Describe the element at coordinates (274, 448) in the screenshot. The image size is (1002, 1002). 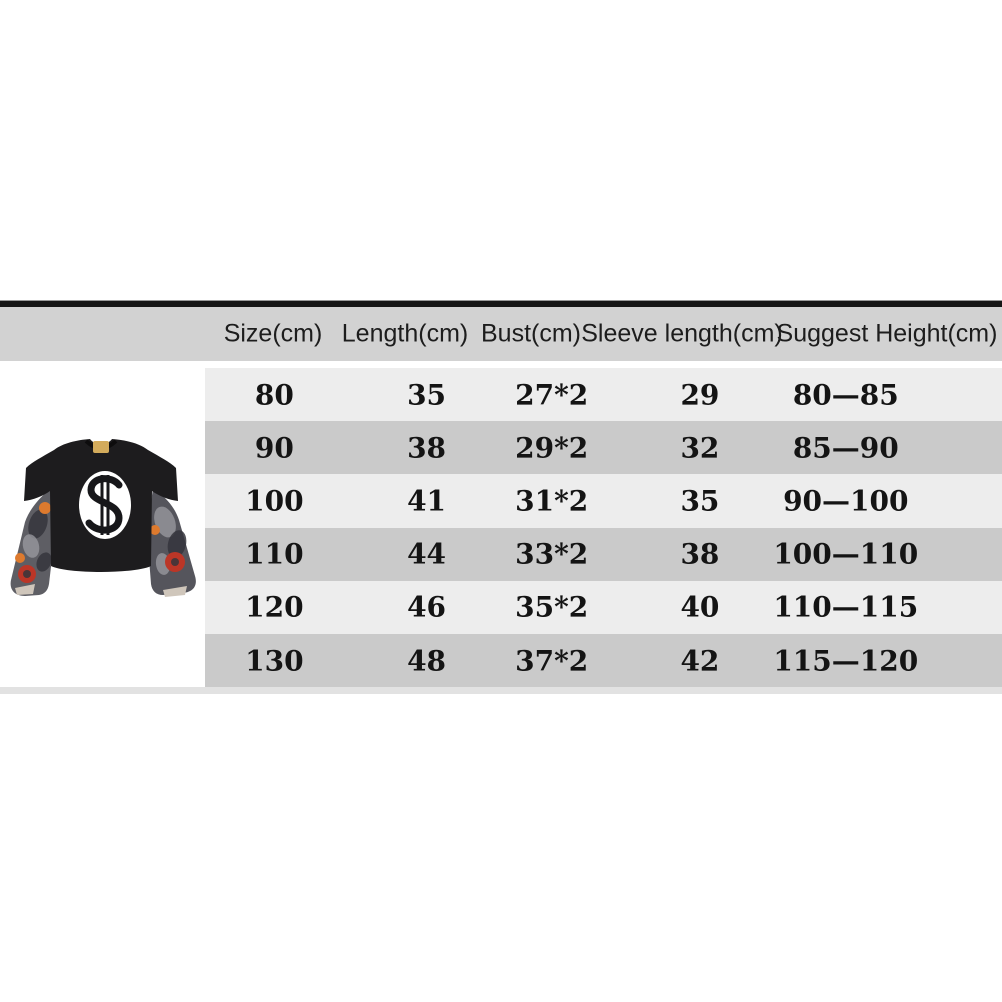
I see `cell-size: 90` at that location.